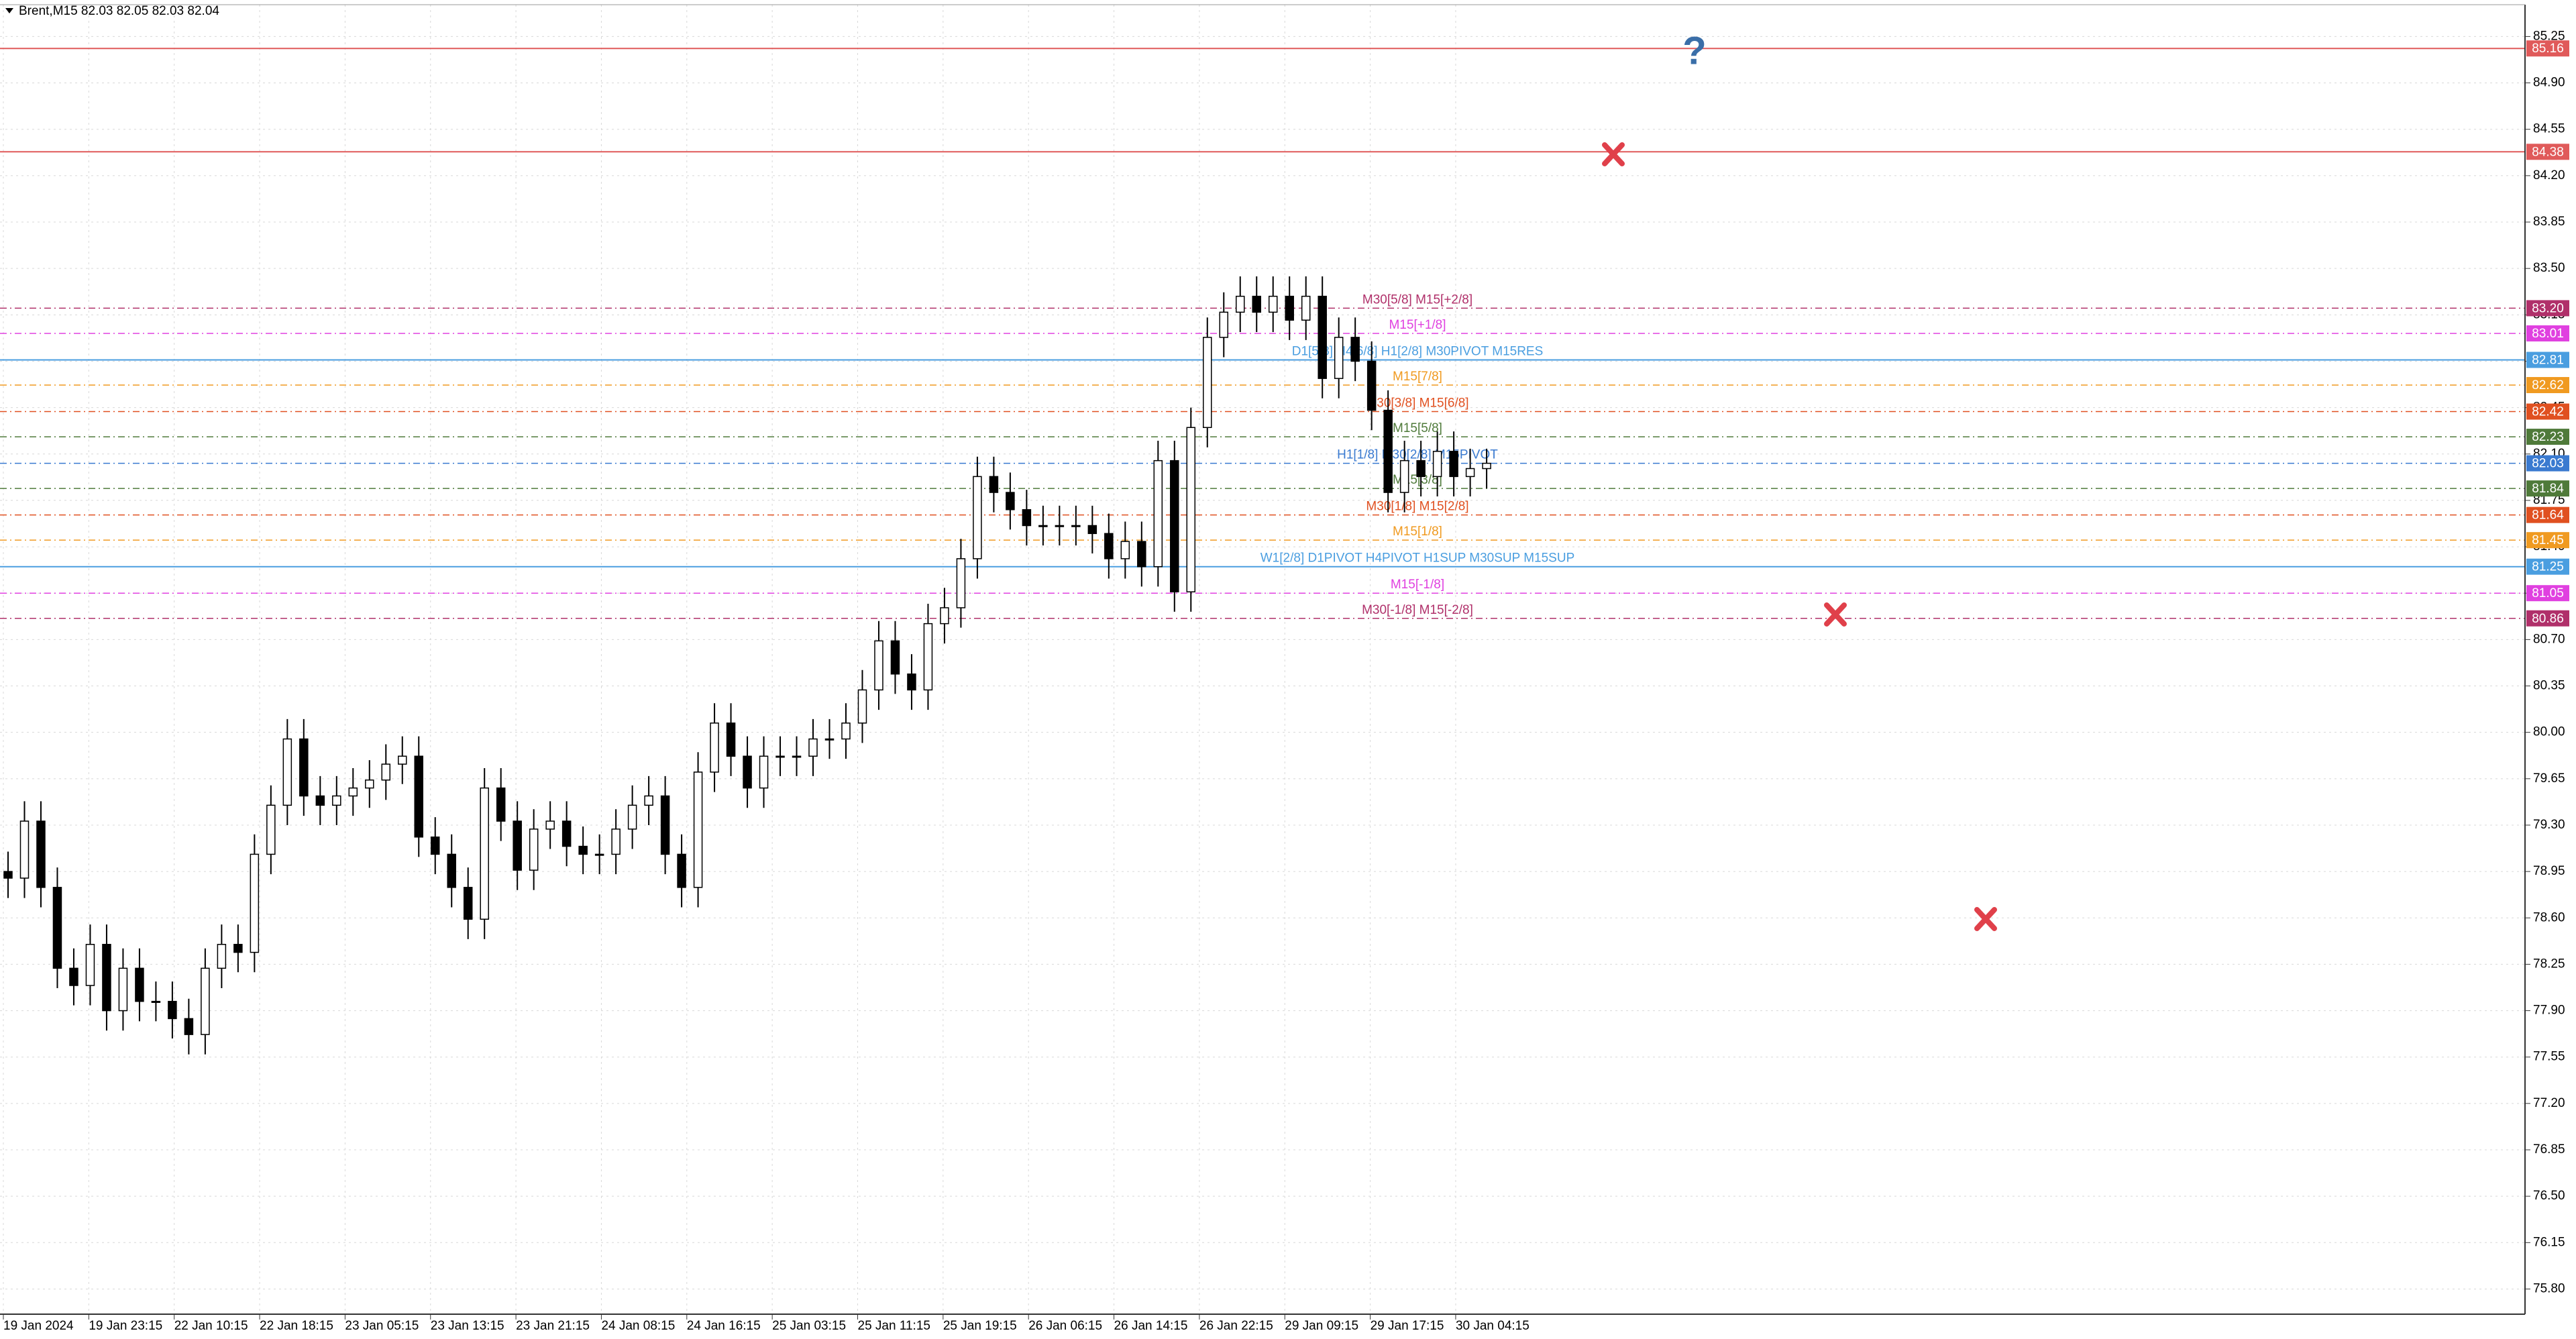 This screenshot has height=1339, width=2576. I want to click on y-tick-label: 84.55, so click(2549, 129).